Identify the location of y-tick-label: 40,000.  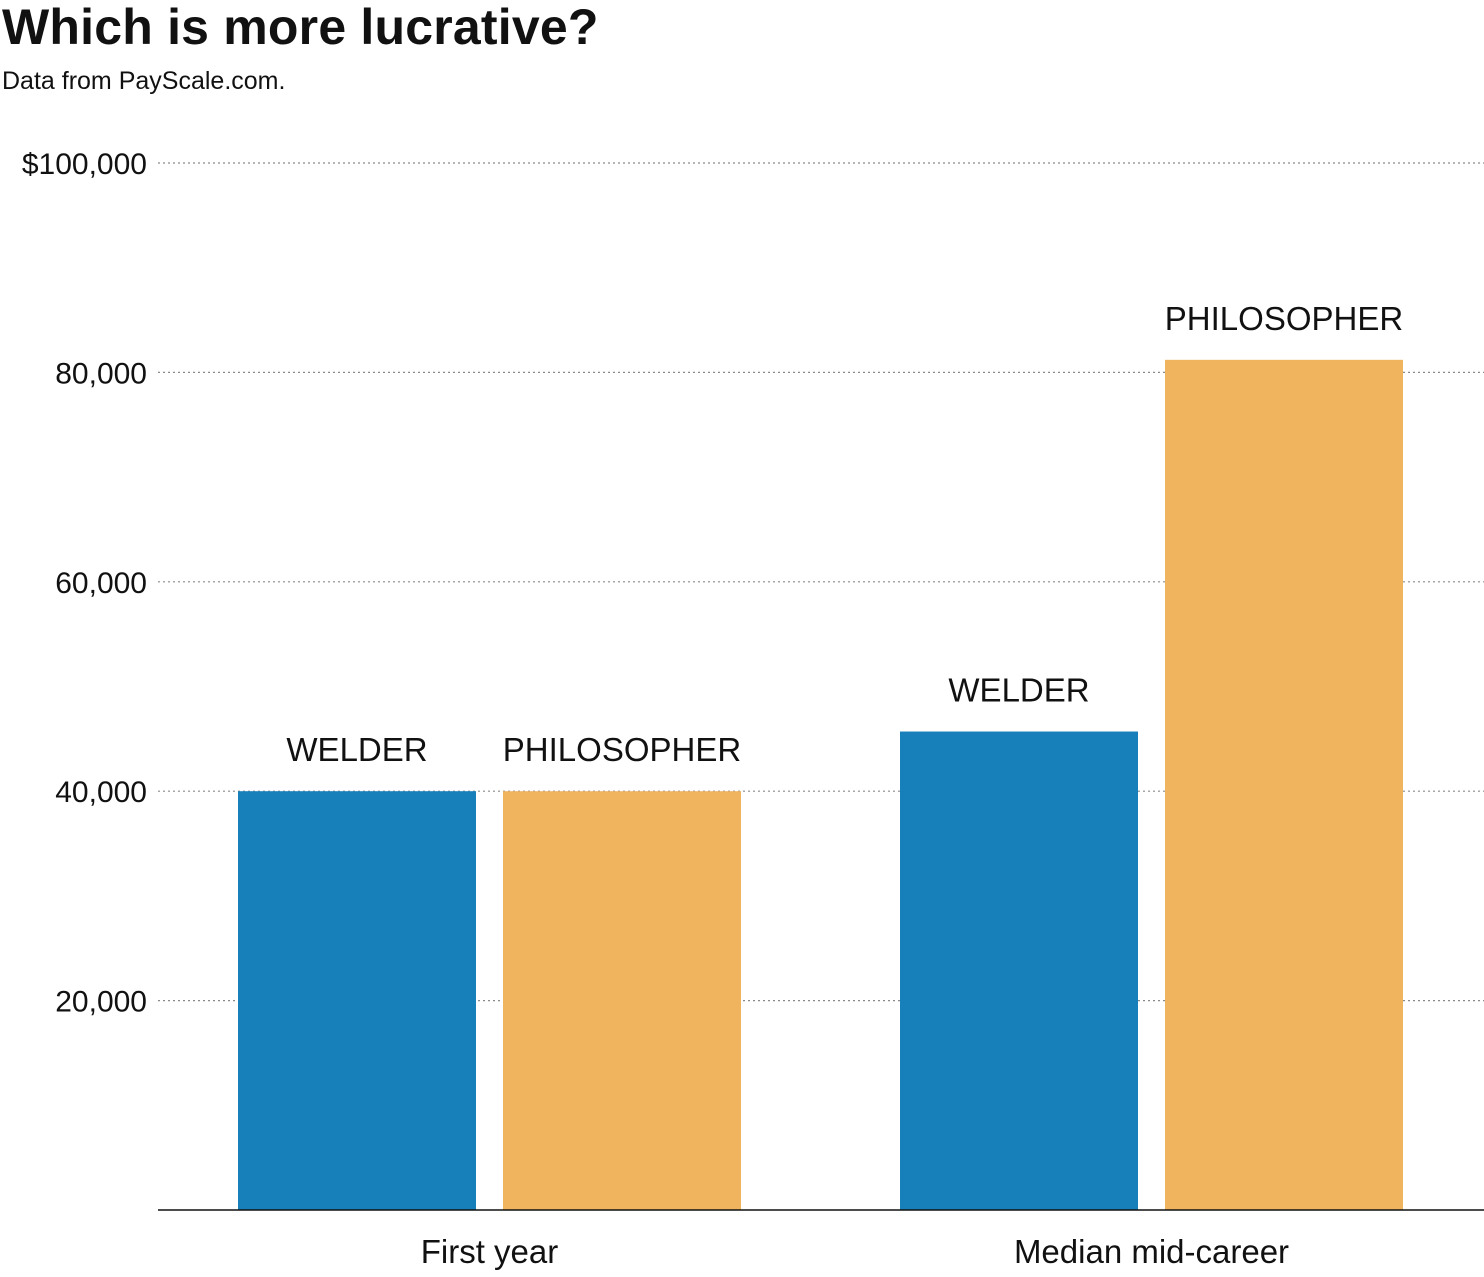
(101, 792).